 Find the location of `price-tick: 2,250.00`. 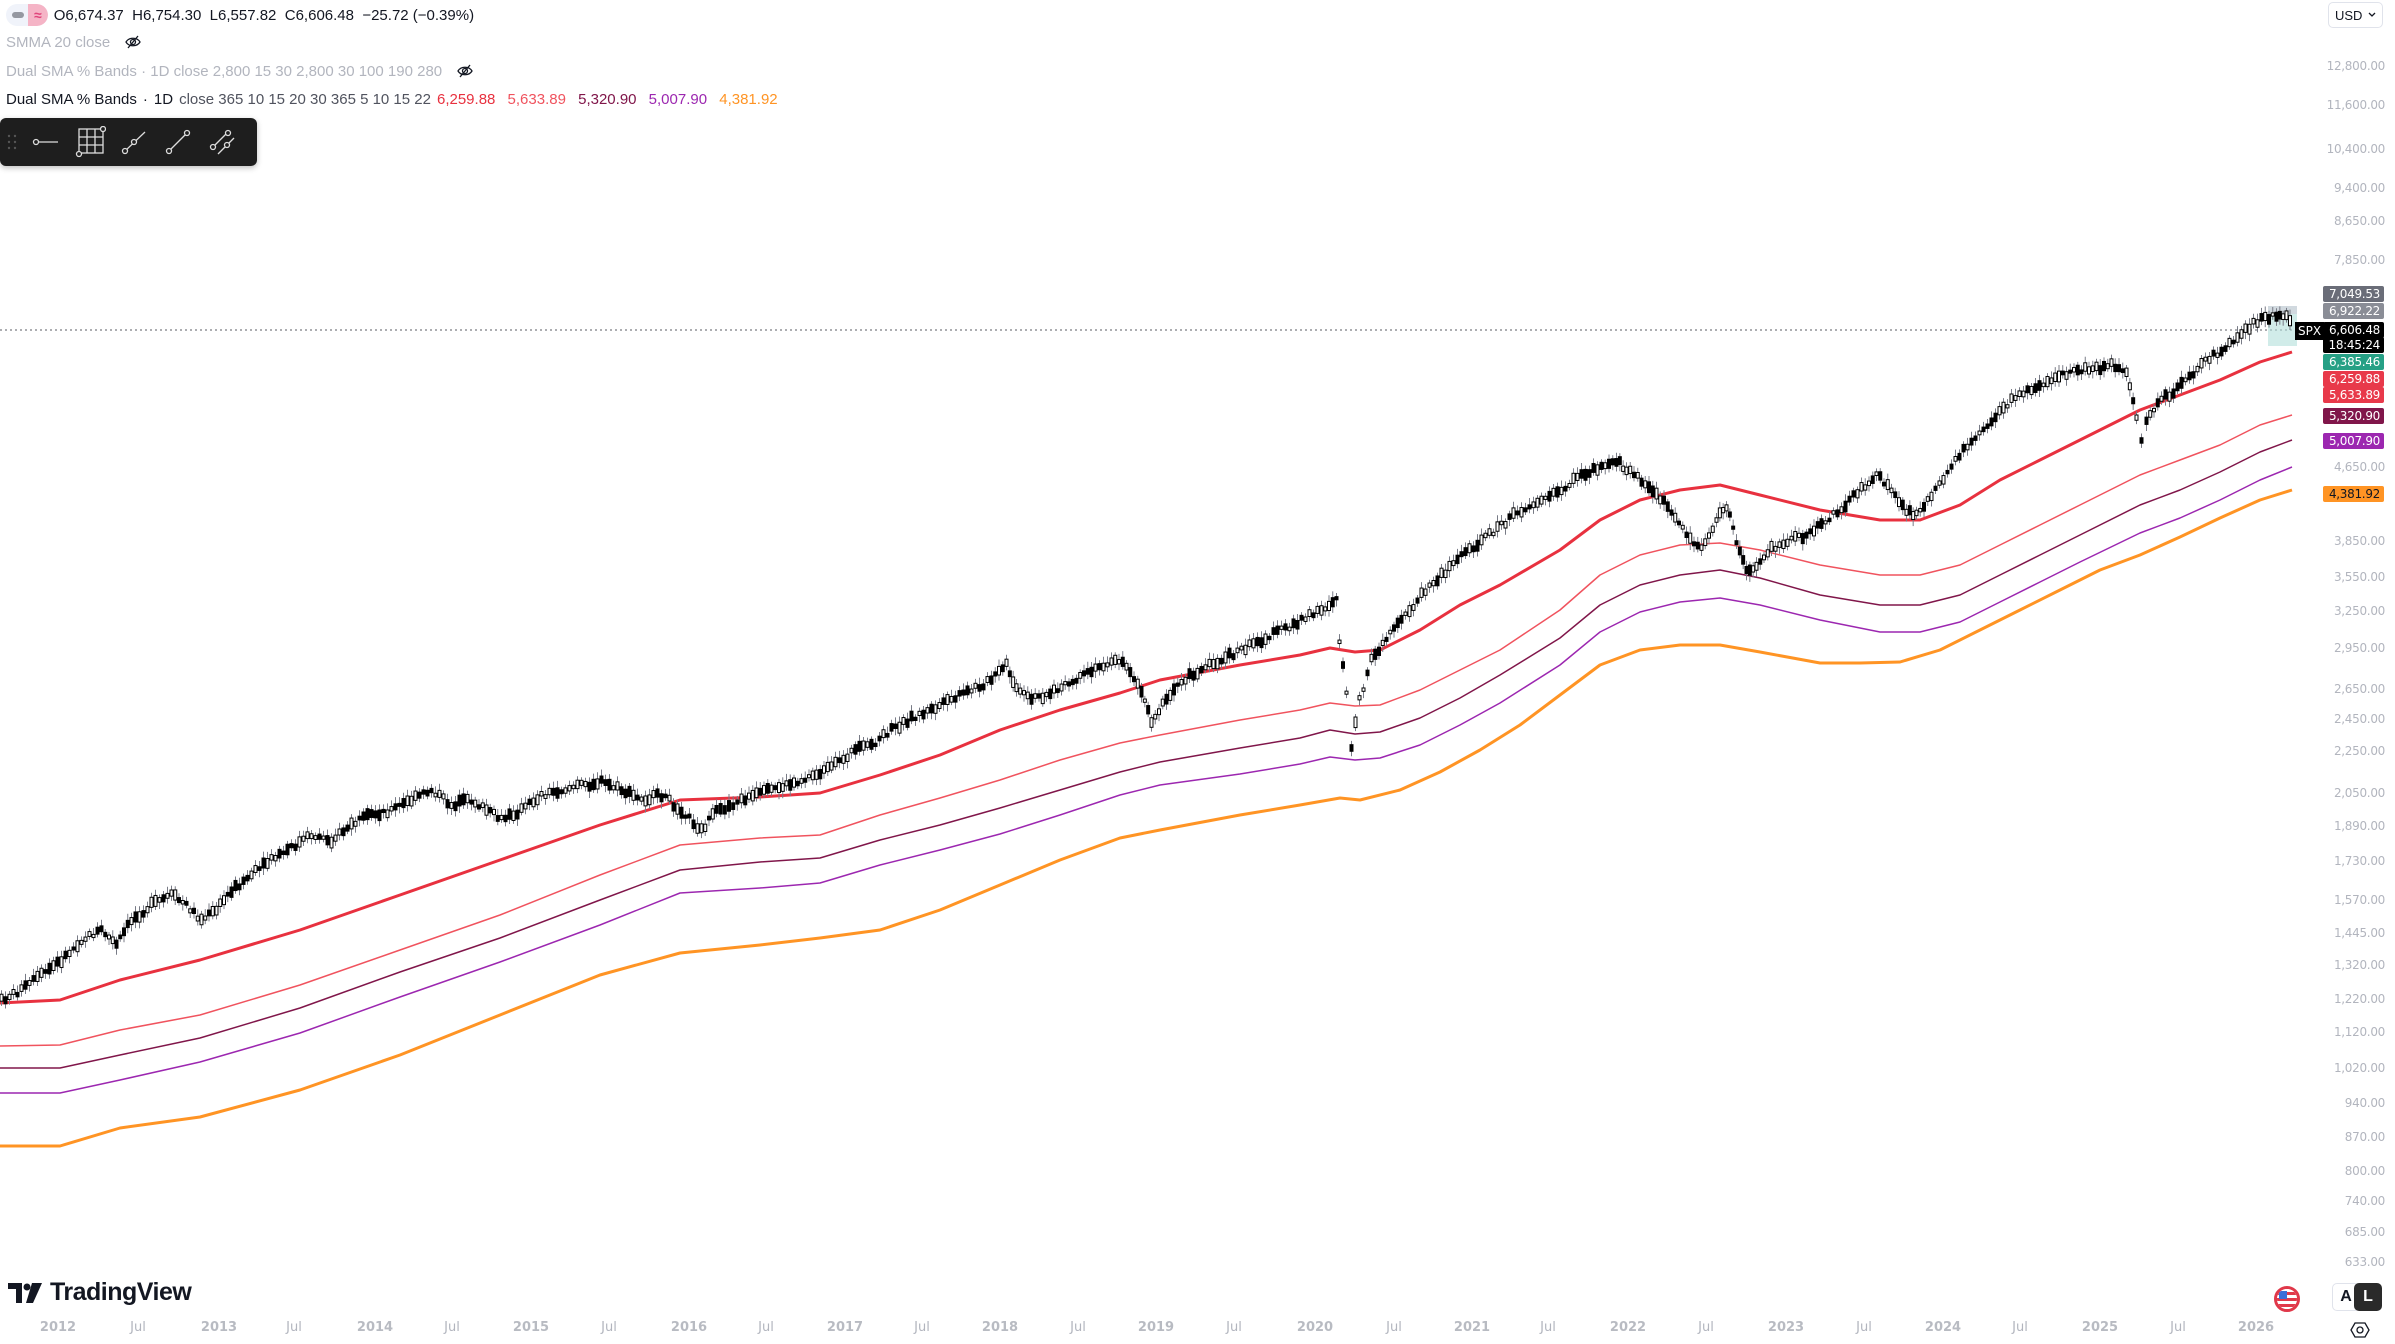

price-tick: 2,250.00 is located at coordinates (2359, 751).